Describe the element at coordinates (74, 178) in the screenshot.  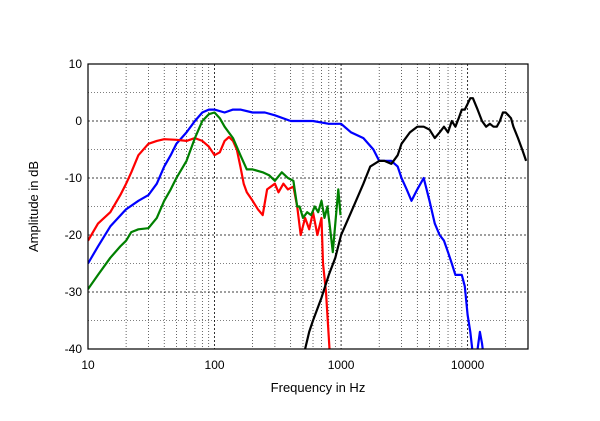
I see `y-tick-label: -10` at that location.